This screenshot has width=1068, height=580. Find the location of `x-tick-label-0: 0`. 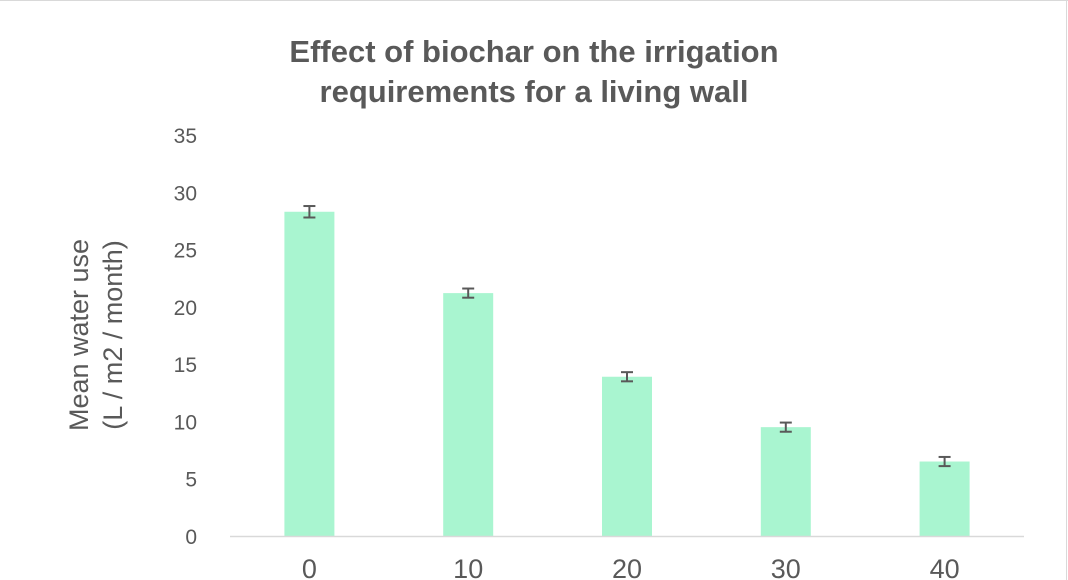

x-tick-label-0: 0 is located at coordinates (309, 567).